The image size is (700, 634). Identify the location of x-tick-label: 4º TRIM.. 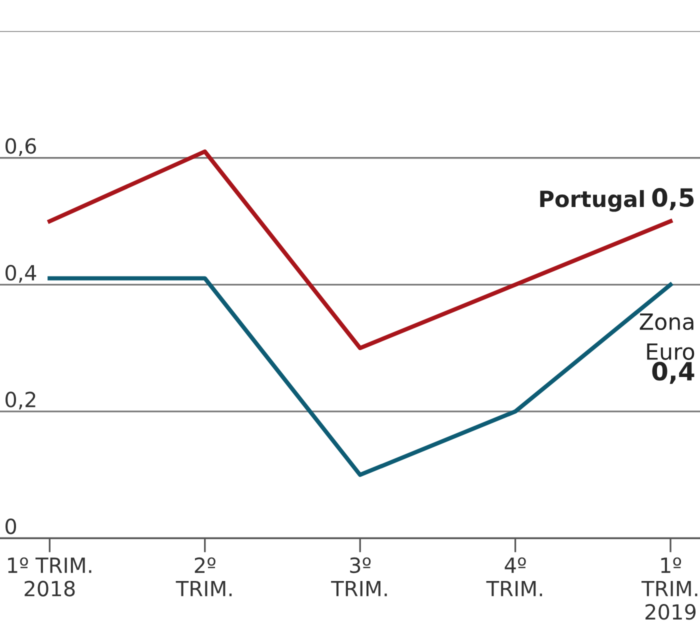
(514, 576).